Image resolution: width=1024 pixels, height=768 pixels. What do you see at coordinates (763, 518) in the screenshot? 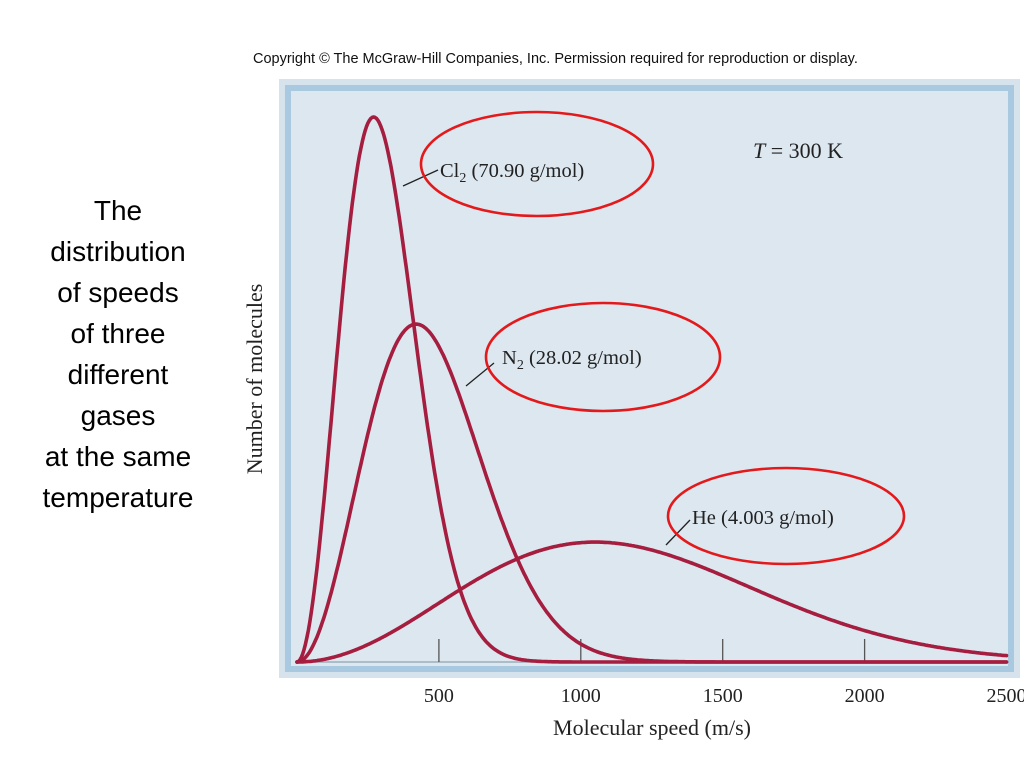
I see `series-label-he: He (4.003 g/mol)` at bounding box center [763, 518].